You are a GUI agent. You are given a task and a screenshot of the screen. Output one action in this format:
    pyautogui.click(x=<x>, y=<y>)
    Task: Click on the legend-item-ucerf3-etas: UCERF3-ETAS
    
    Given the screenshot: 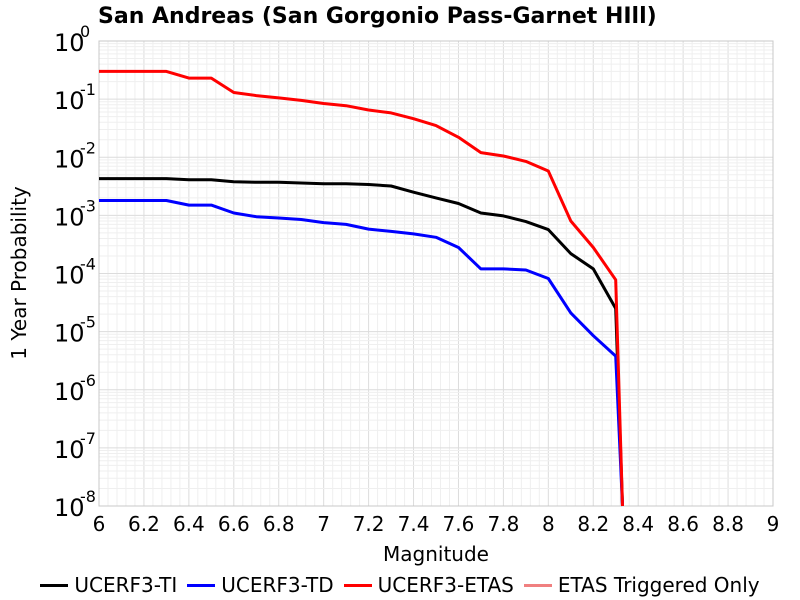 What is the action you would take?
    pyautogui.click(x=428, y=585)
    